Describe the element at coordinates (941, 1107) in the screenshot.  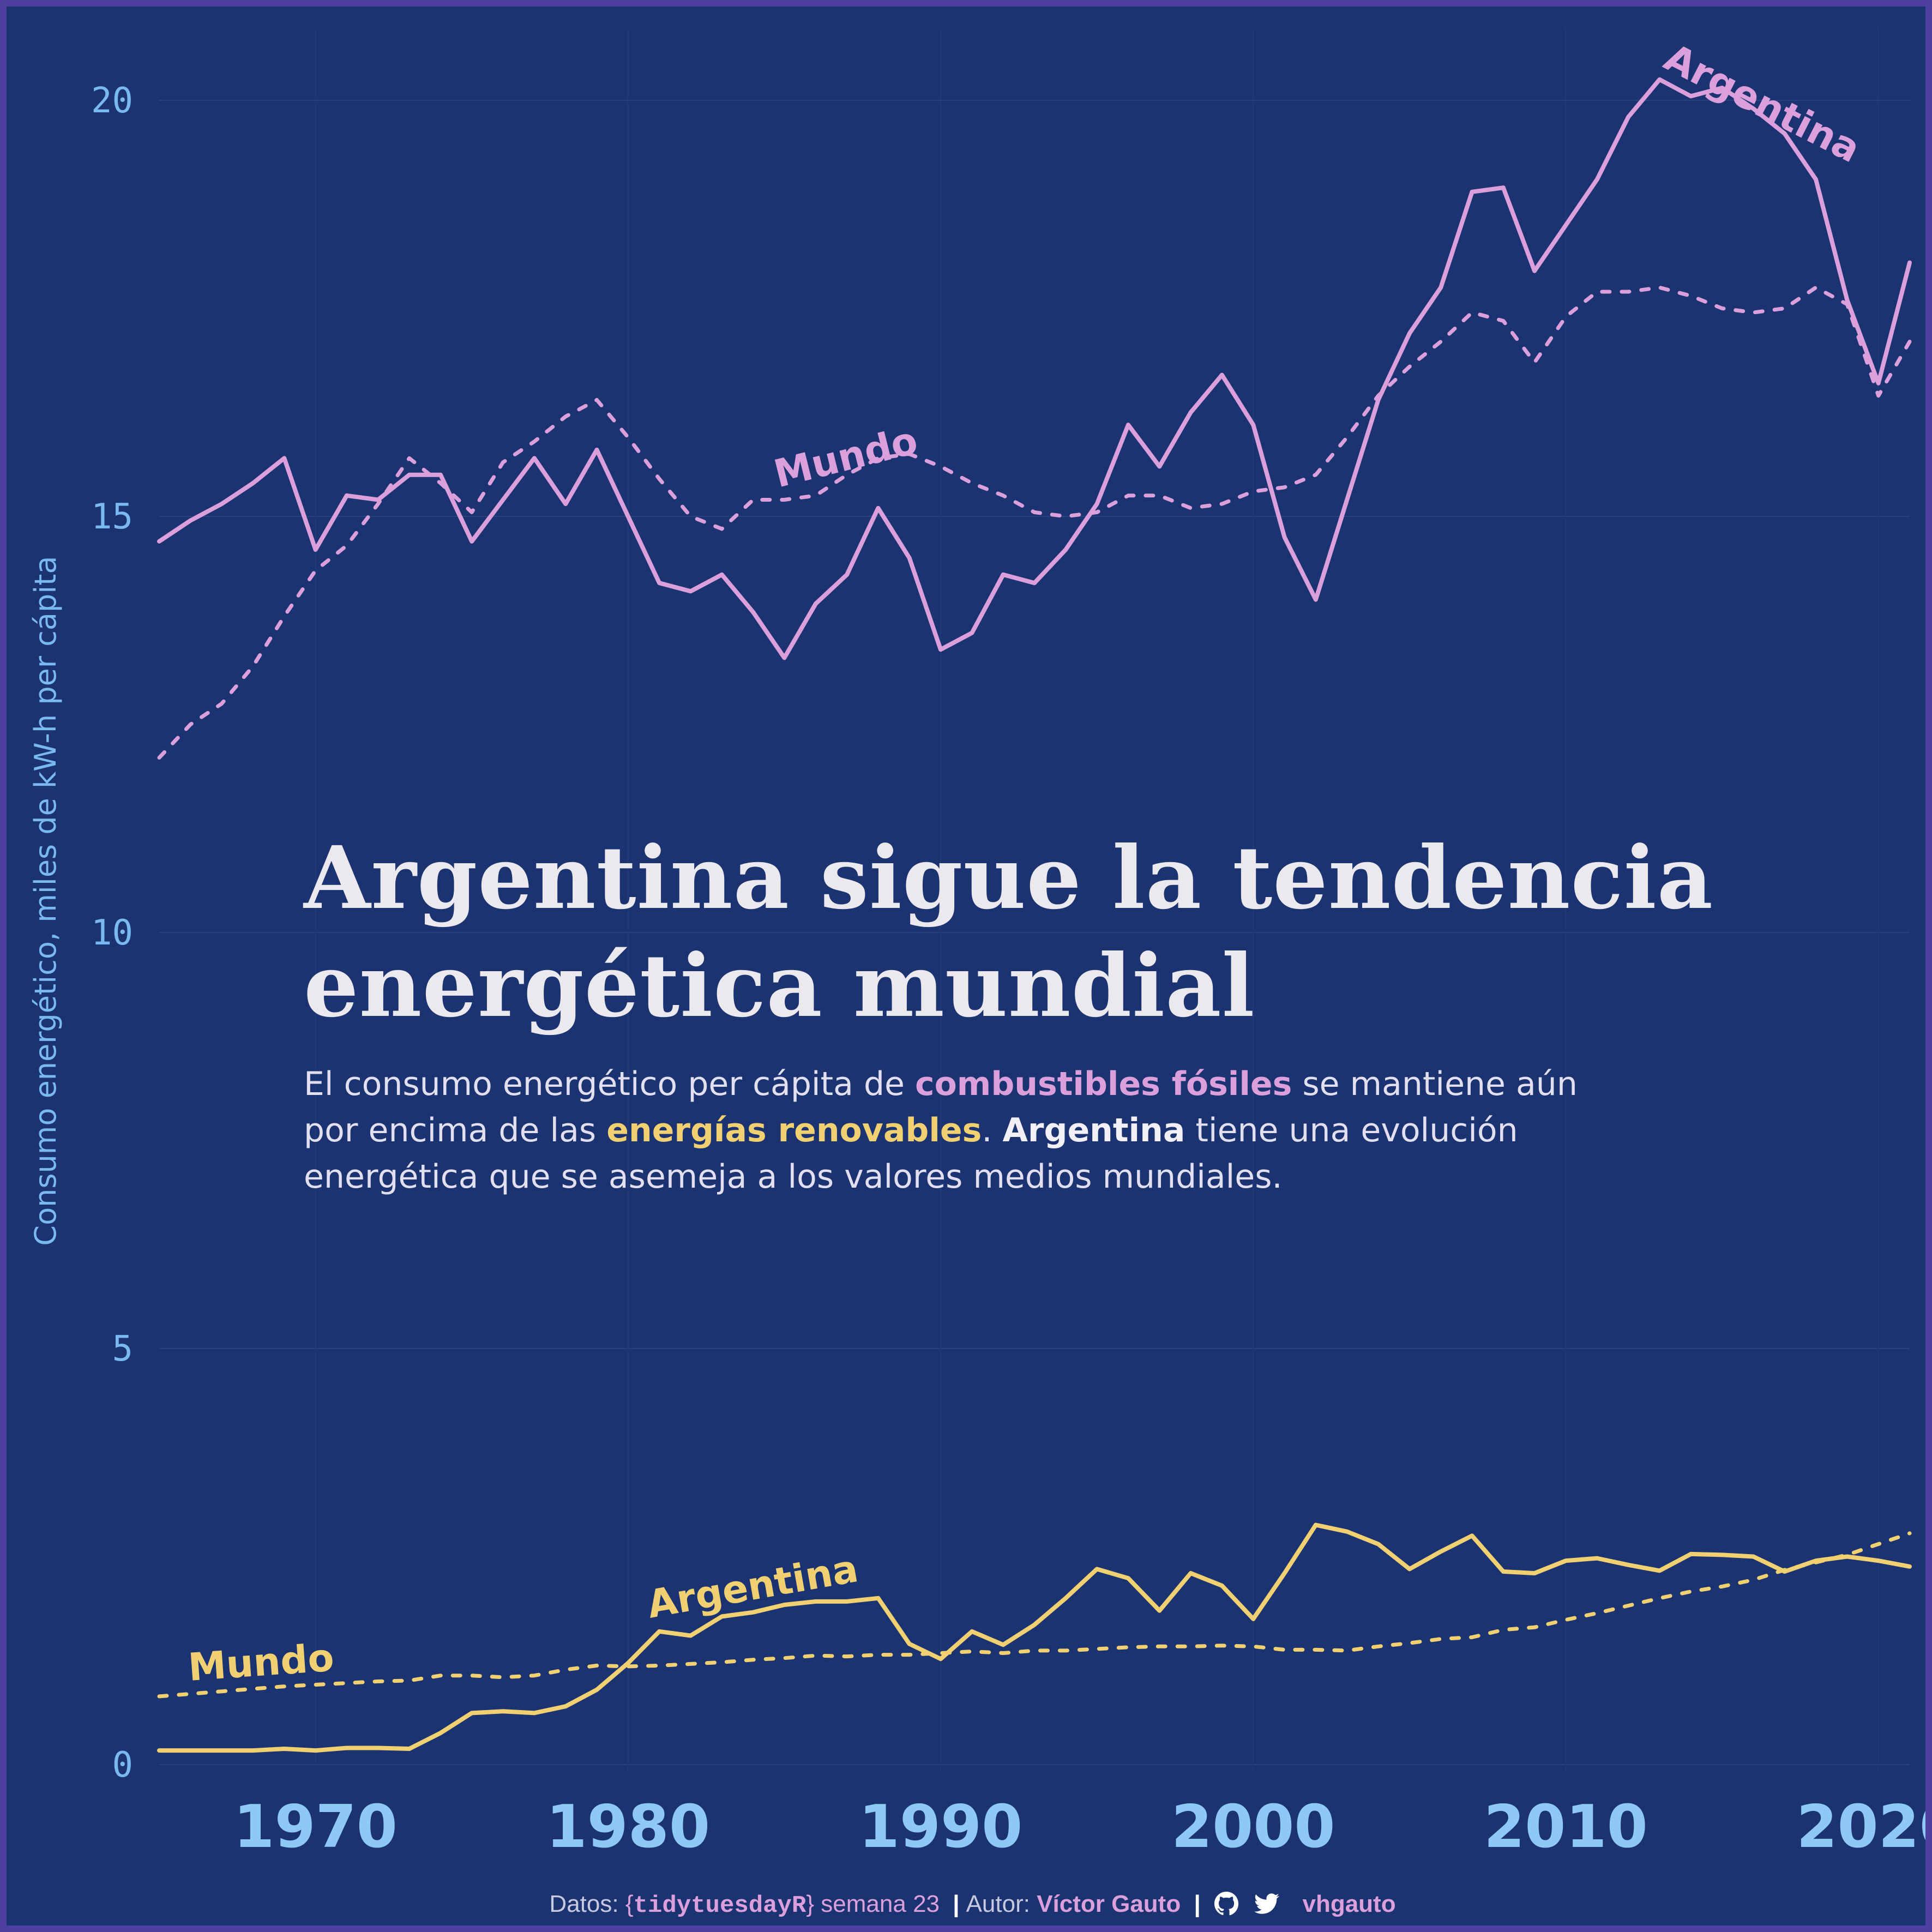
I see `subtitle-text: se mantiene aún por encima de las` at that location.